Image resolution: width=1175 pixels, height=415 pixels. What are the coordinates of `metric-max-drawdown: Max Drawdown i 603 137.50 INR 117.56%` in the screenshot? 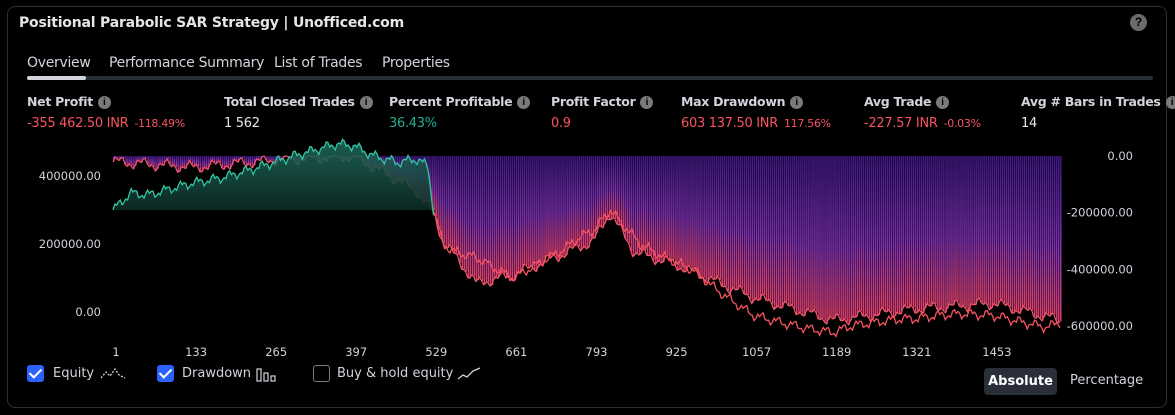 It's located at (756, 112).